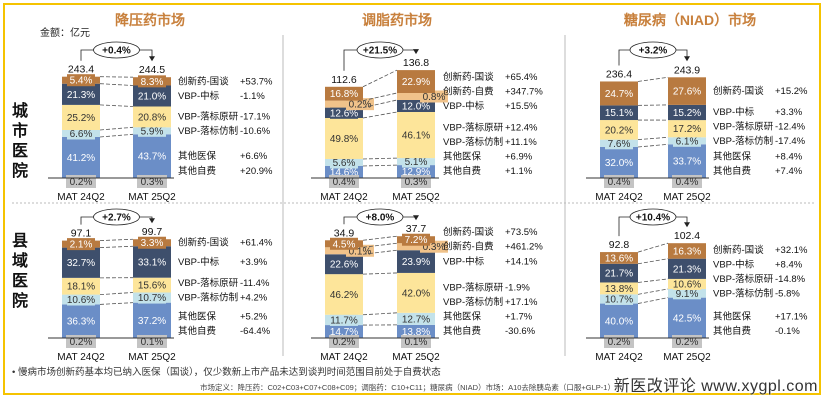 The image size is (828, 400). I want to click on segment-value-label: 7.6%, so click(619, 144).